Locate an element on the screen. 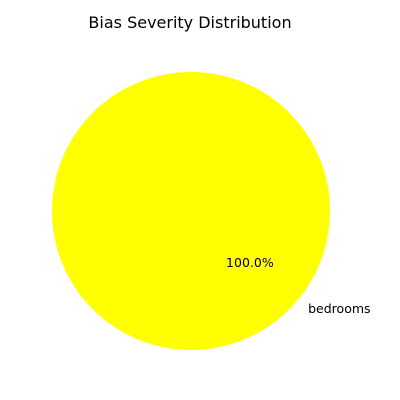  chart-title: Bias Severity Distribution is located at coordinates (189, 22).